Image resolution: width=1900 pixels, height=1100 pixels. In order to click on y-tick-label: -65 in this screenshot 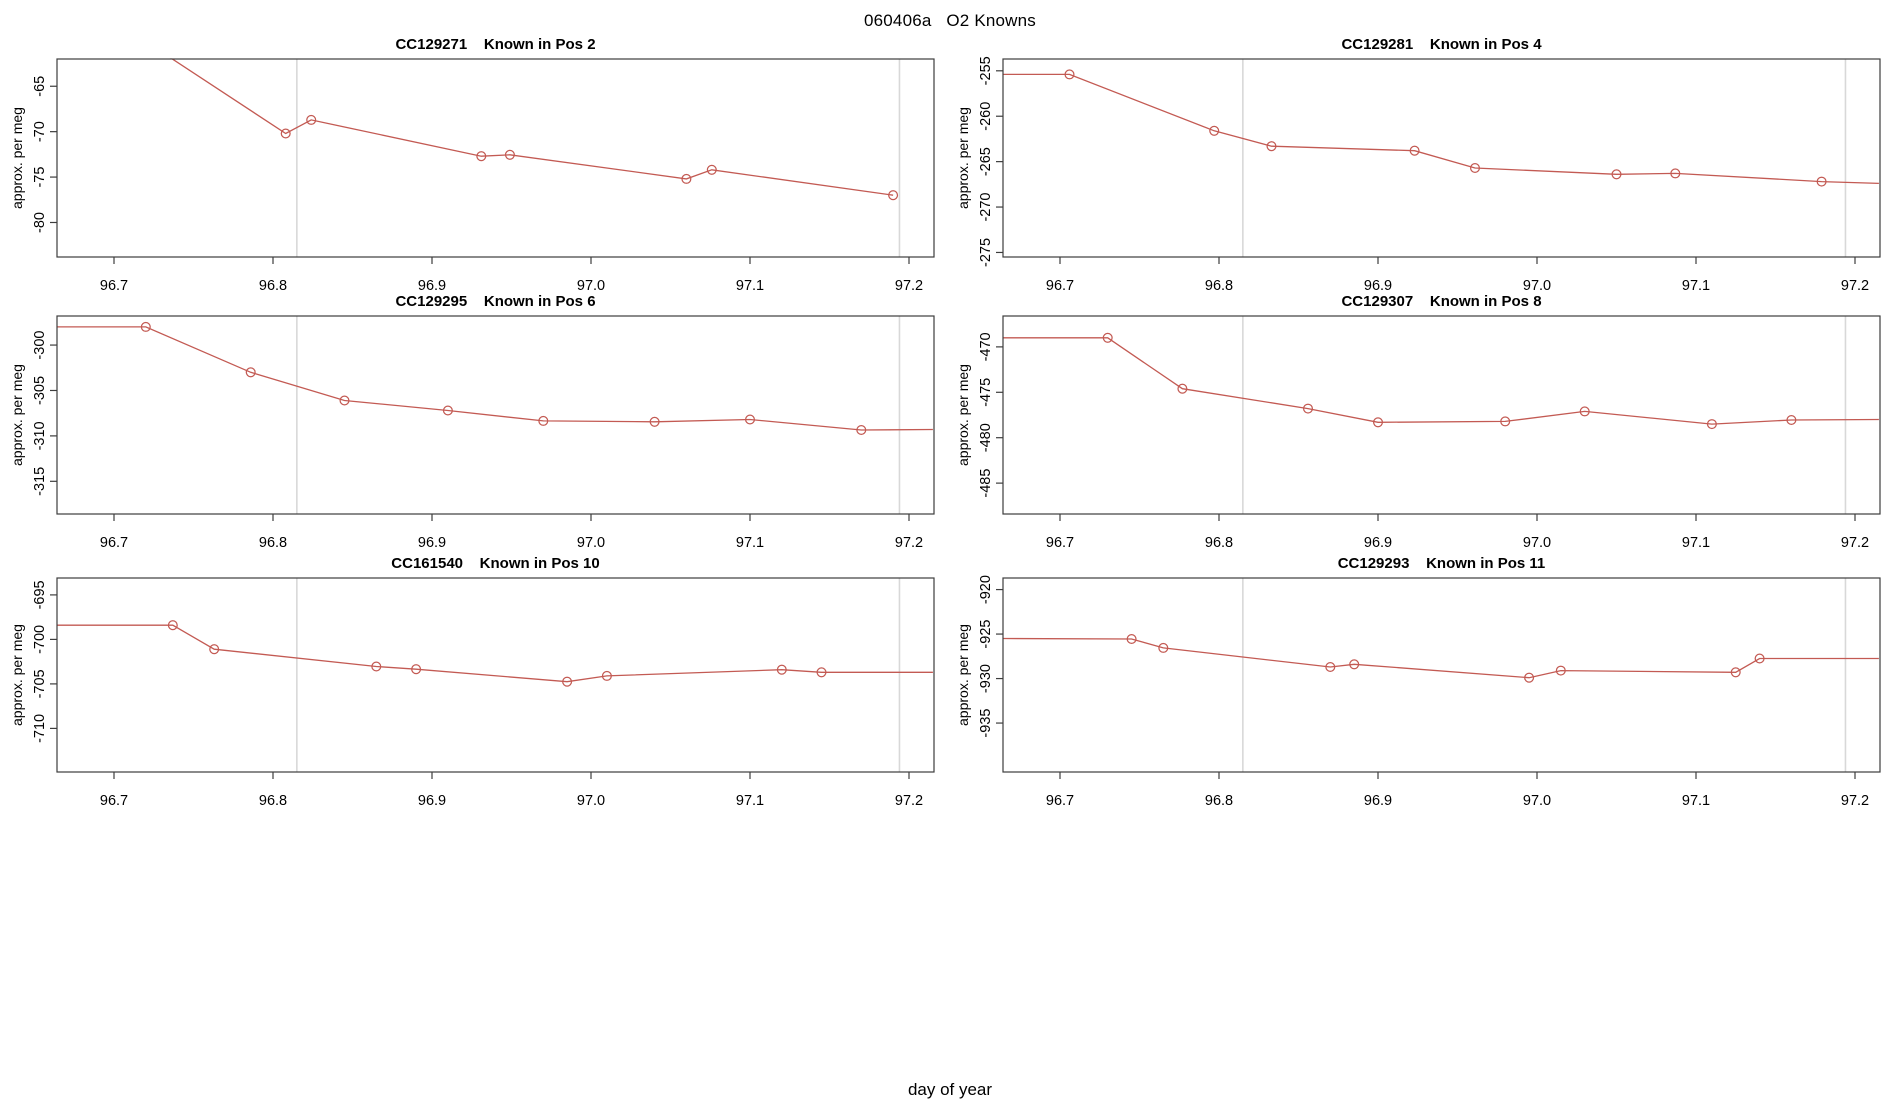, I will do `click(40, 86)`.